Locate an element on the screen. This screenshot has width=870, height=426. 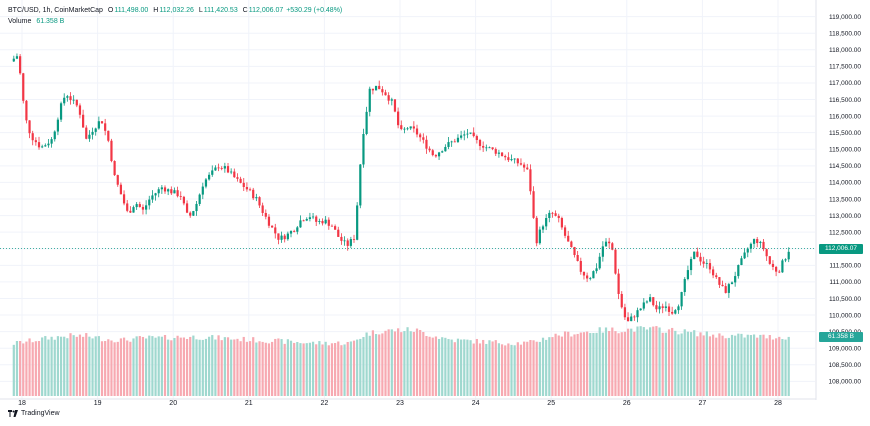
tradingview-logo: TradingView is located at coordinates (34, 413).